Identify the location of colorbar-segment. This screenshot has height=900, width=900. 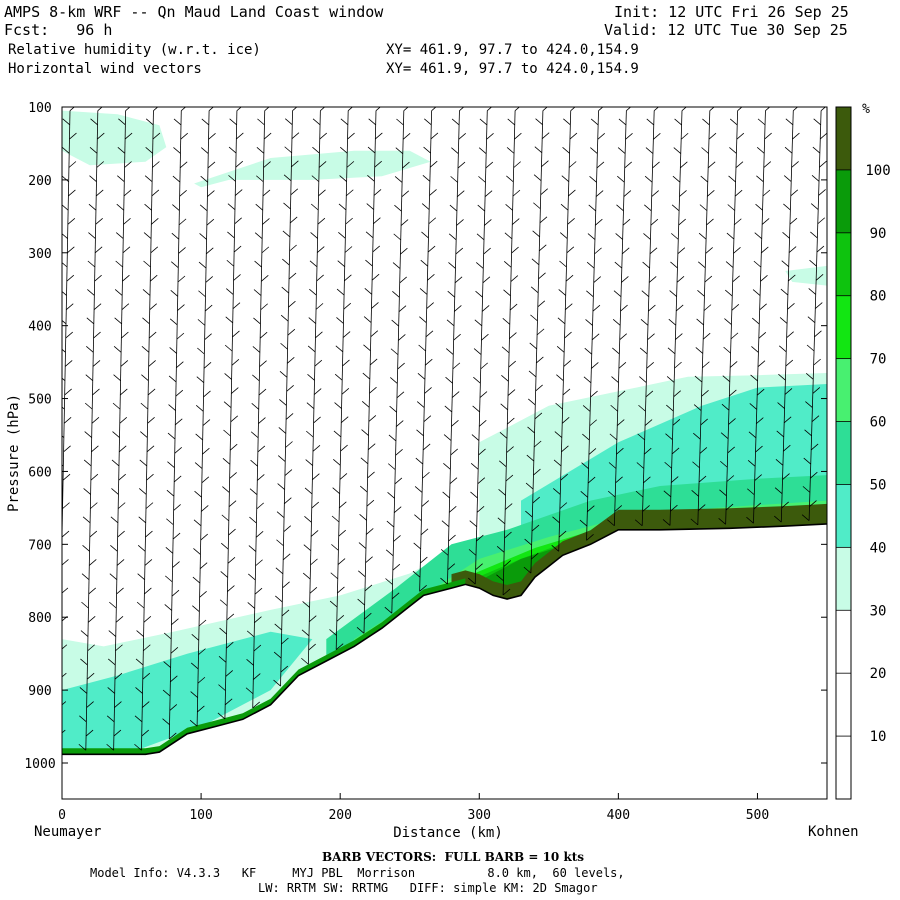
(843, 327).